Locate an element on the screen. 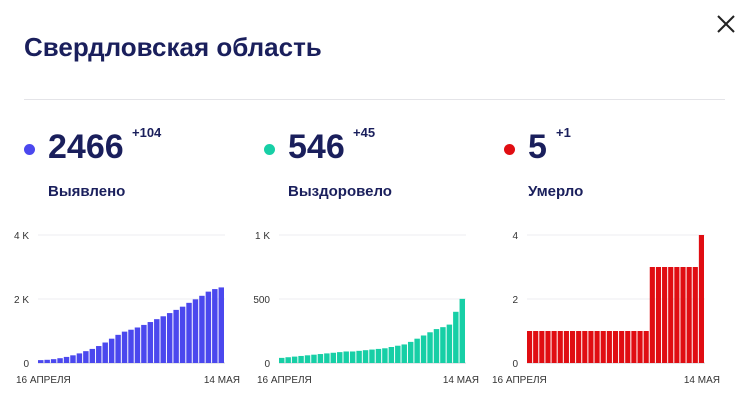 The width and height of the screenshot is (743, 401). y-tick-label: 1 K is located at coordinates (262, 236).